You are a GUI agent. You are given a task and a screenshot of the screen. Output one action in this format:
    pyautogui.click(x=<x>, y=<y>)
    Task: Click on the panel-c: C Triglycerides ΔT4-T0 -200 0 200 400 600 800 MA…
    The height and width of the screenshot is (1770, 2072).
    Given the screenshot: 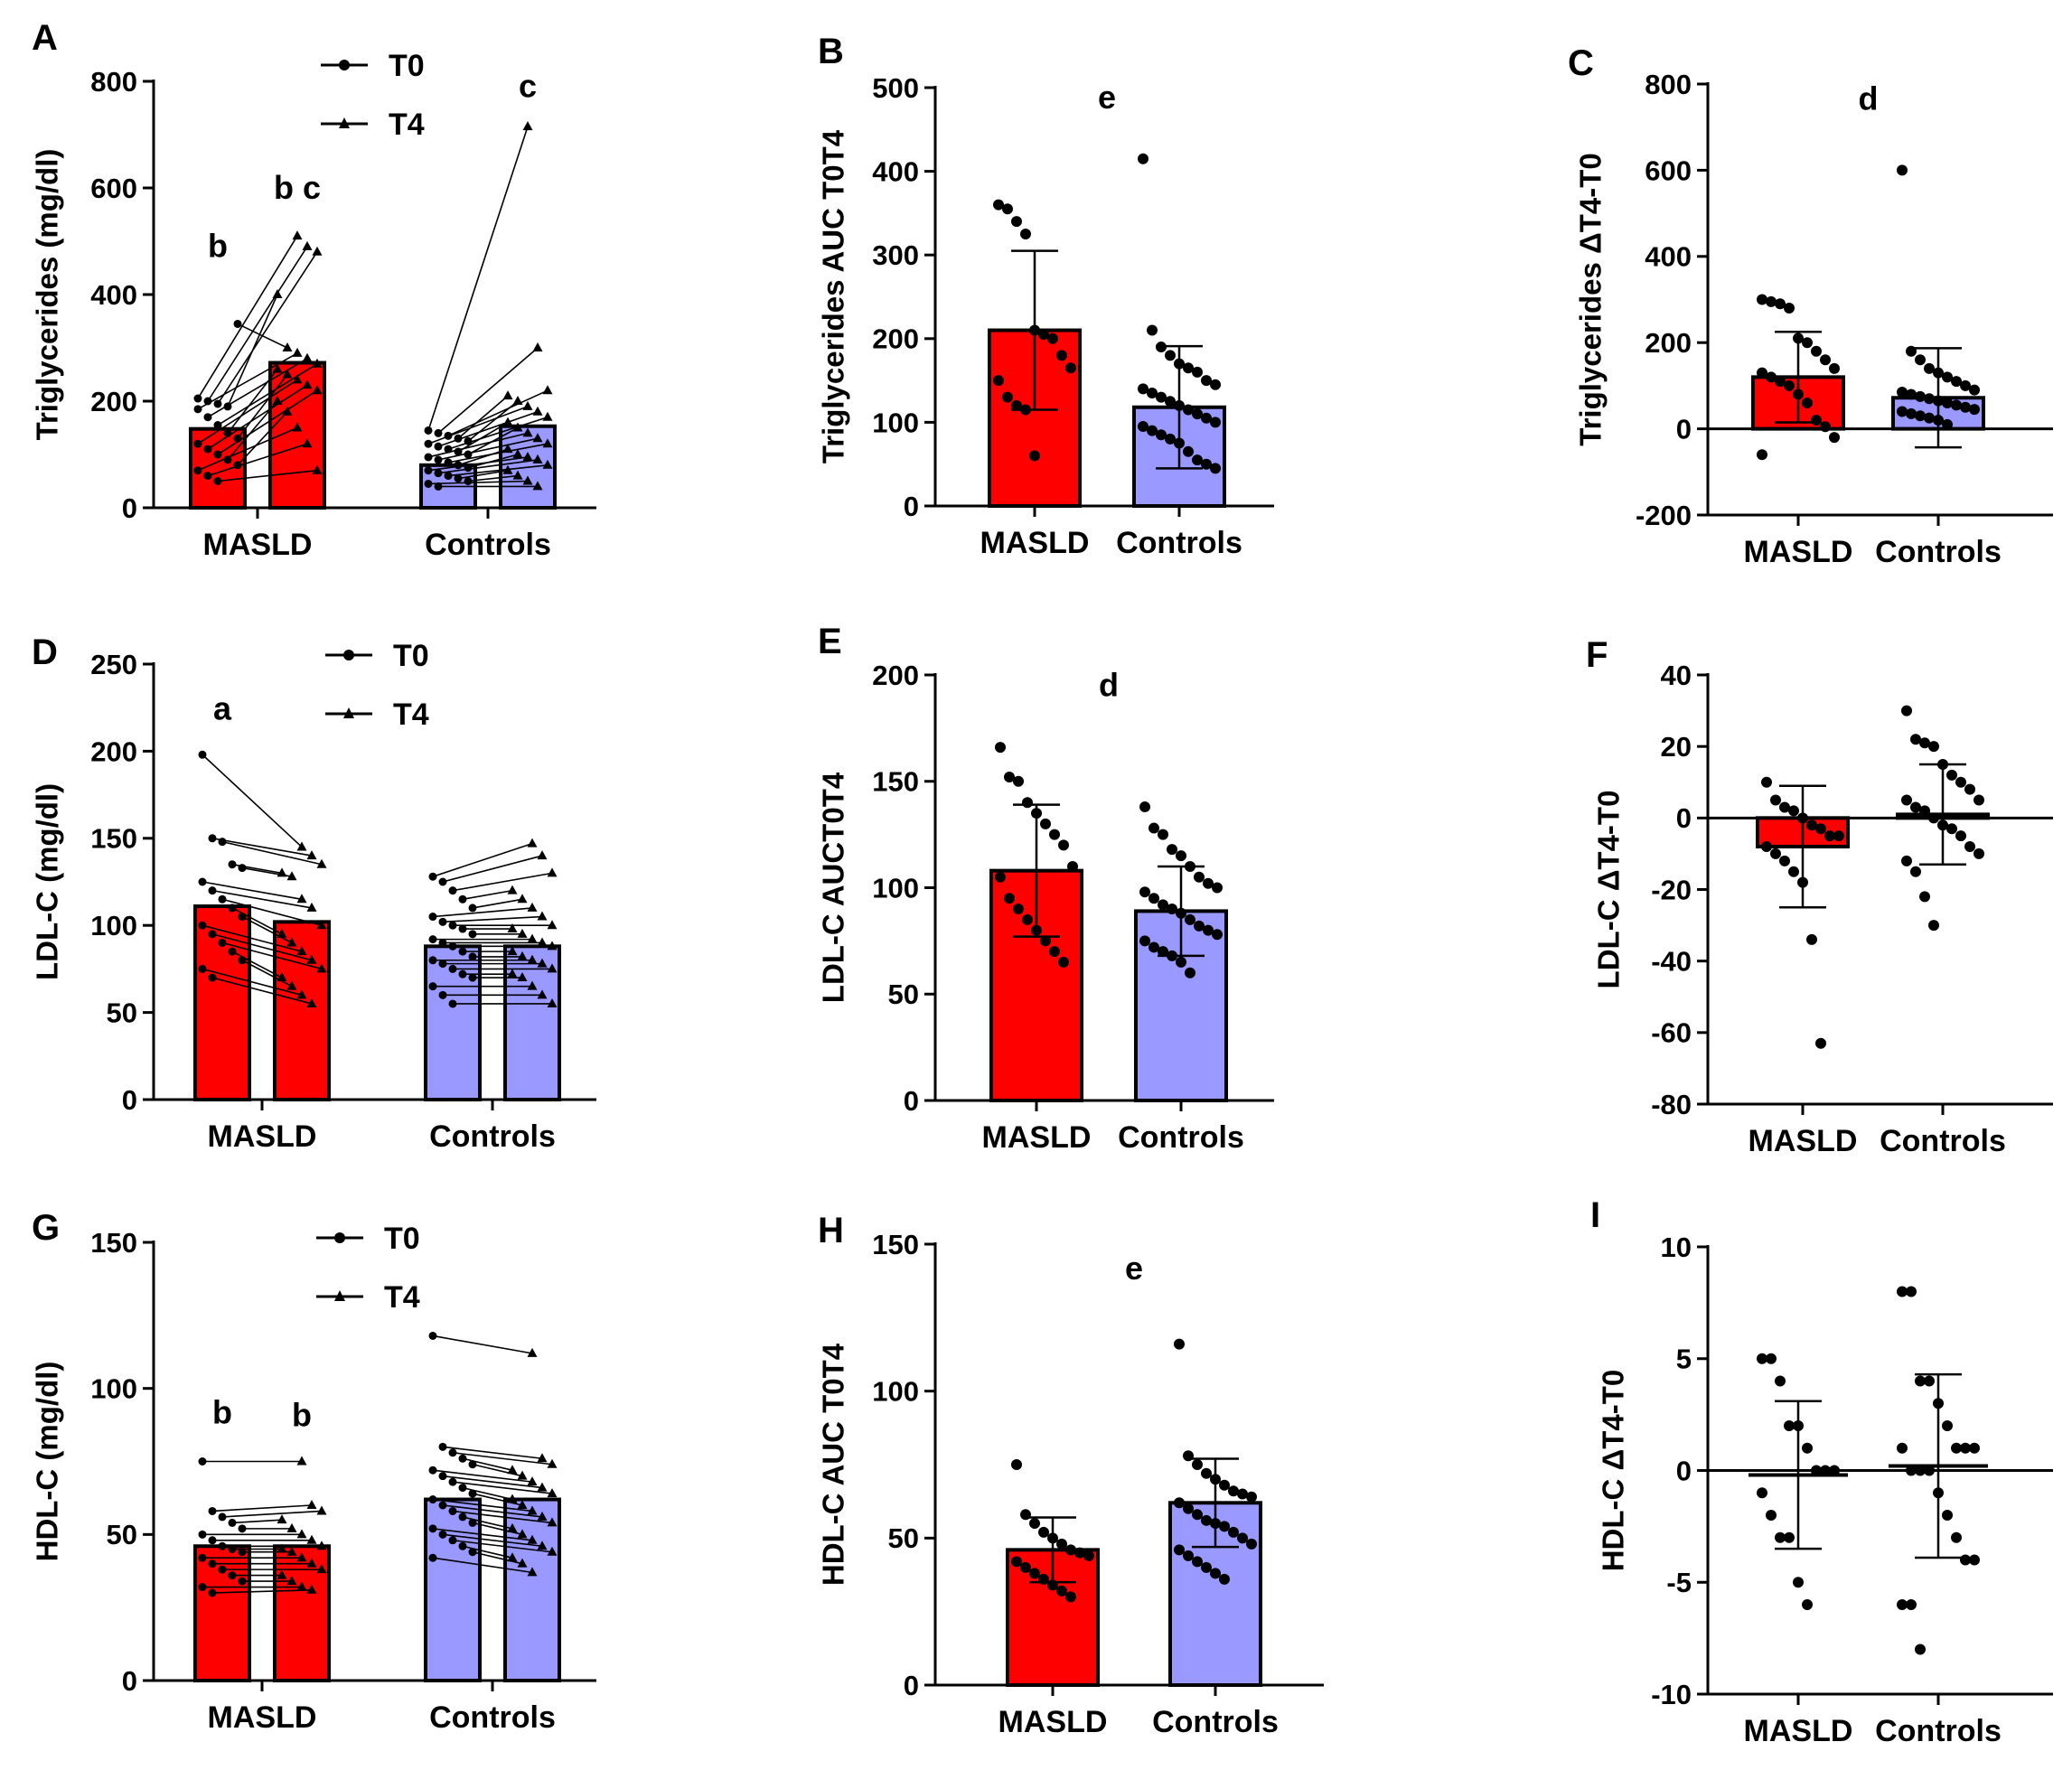 What is the action you would take?
    pyautogui.click(x=1810, y=306)
    